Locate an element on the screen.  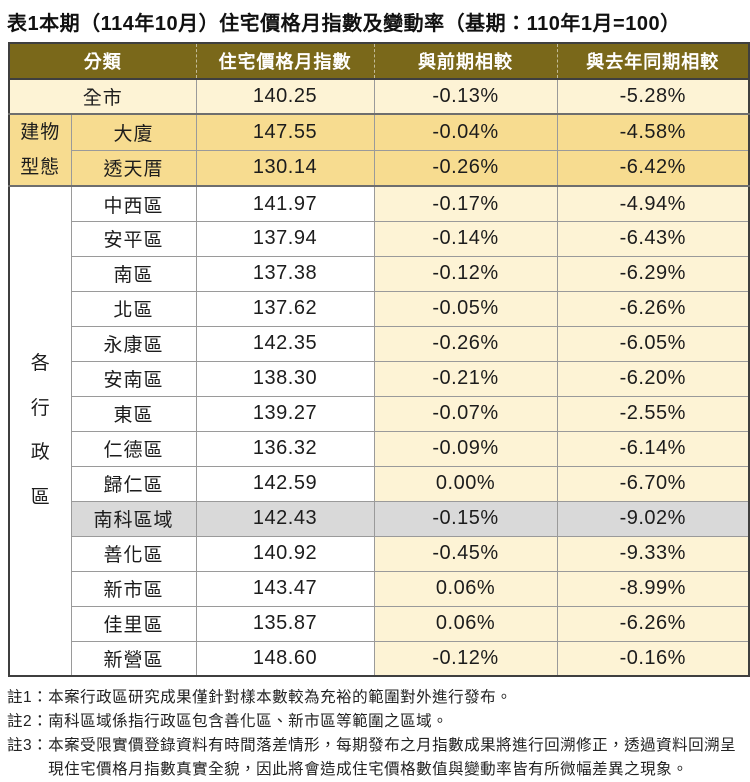
group-label-text: 各行政區 is located at coordinates (40, 430).